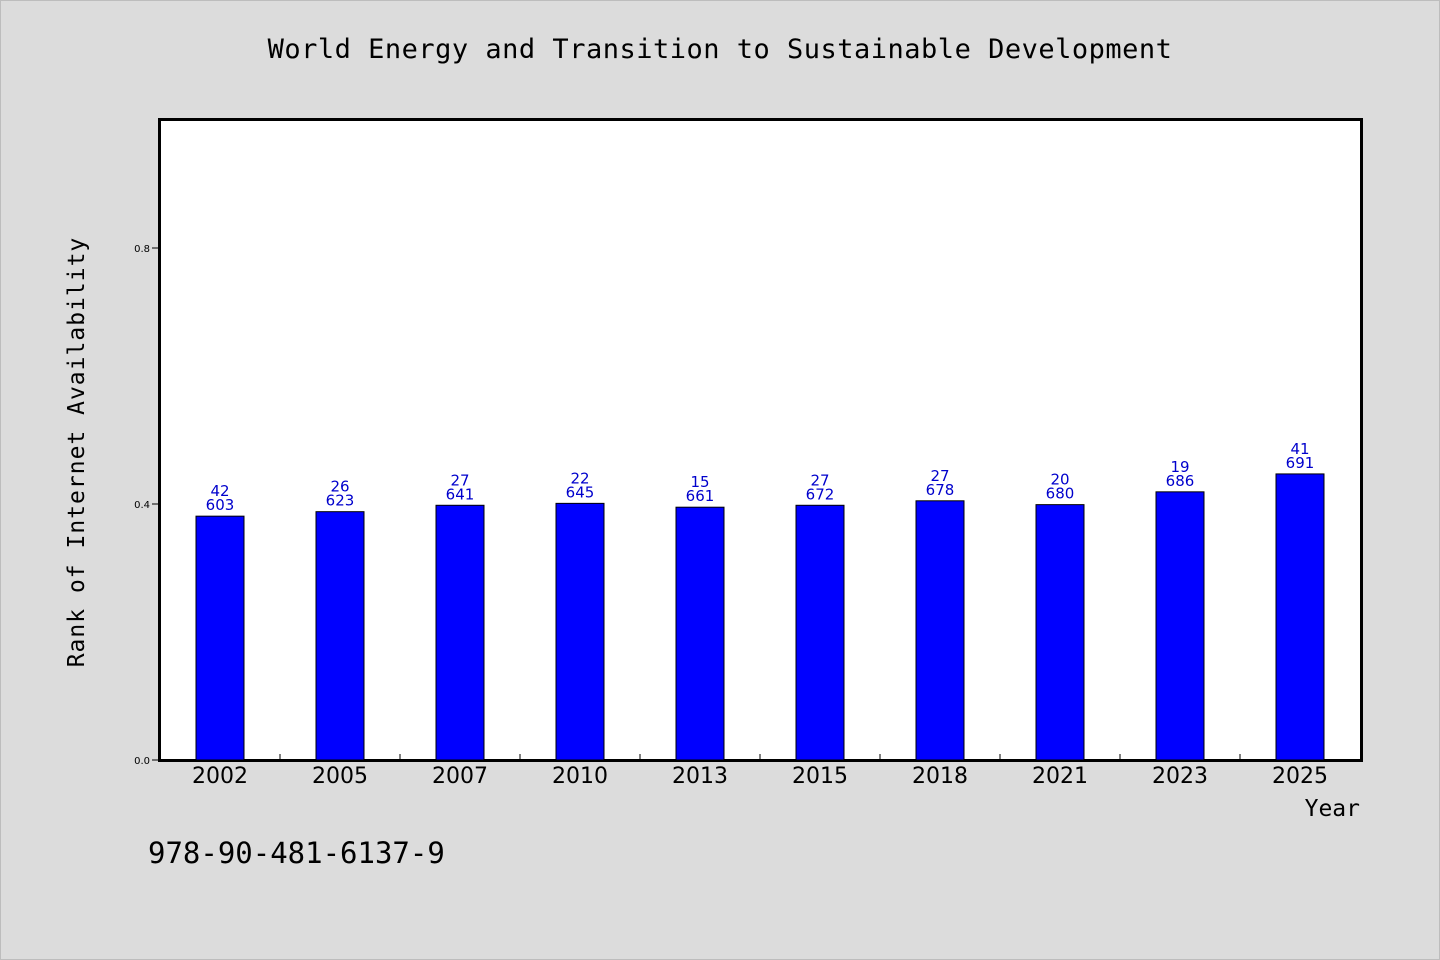 This screenshot has height=960, width=1440. I want to click on bar-2018, so click(940, 630).